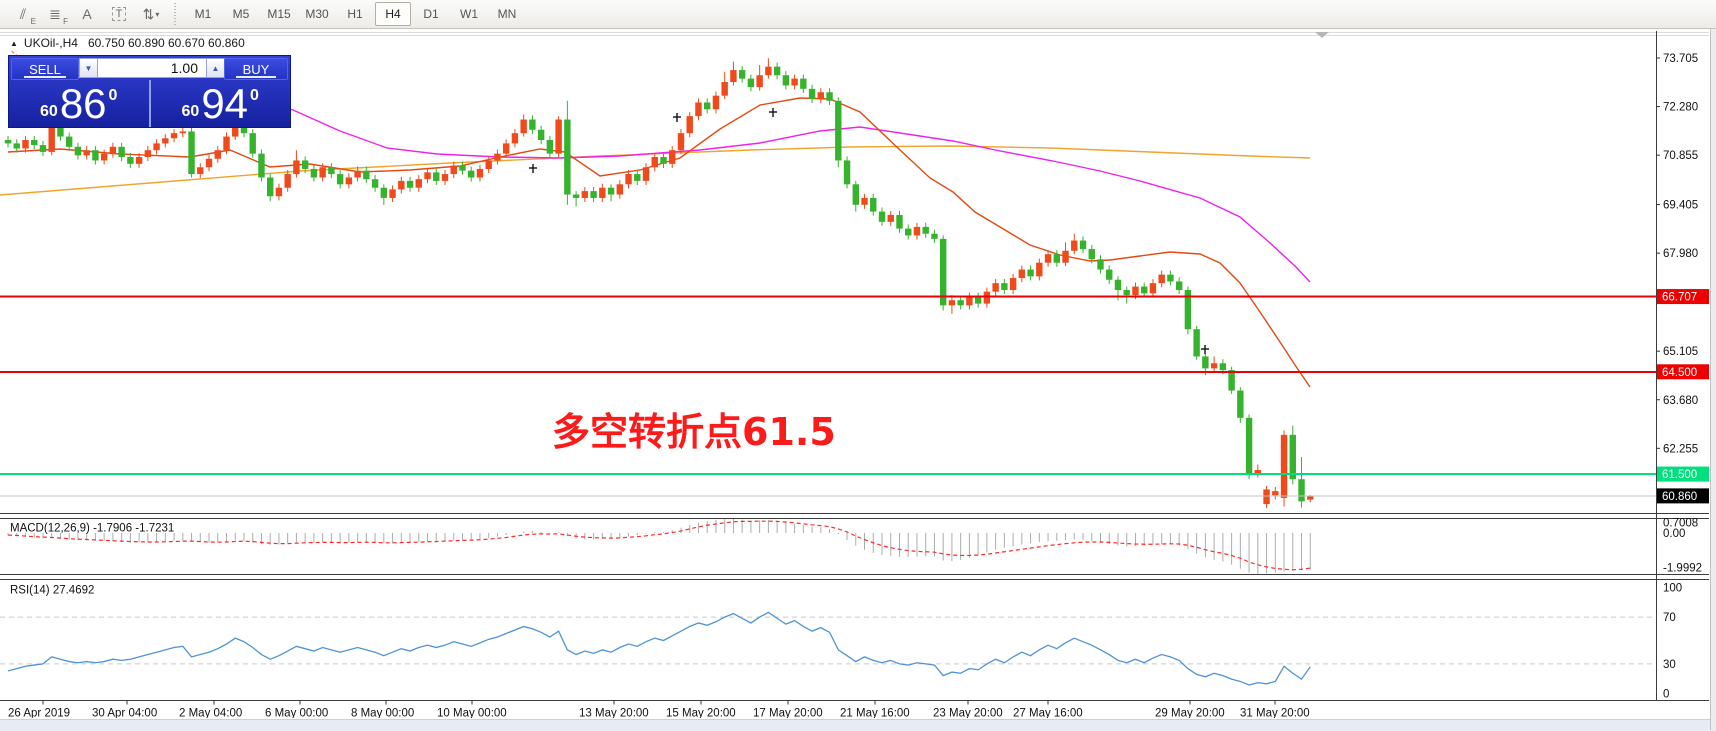 The image size is (1716, 731). What do you see at coordinates (254, 95) in the screenshot?
I see `buy-price-sup: 0` at bounding box center [254, 95].